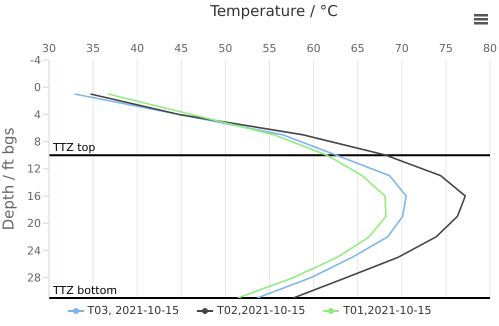  Describe the element at coordinates (269, 48) in the screenshot. I see `x-tick-label: 55` at that location.